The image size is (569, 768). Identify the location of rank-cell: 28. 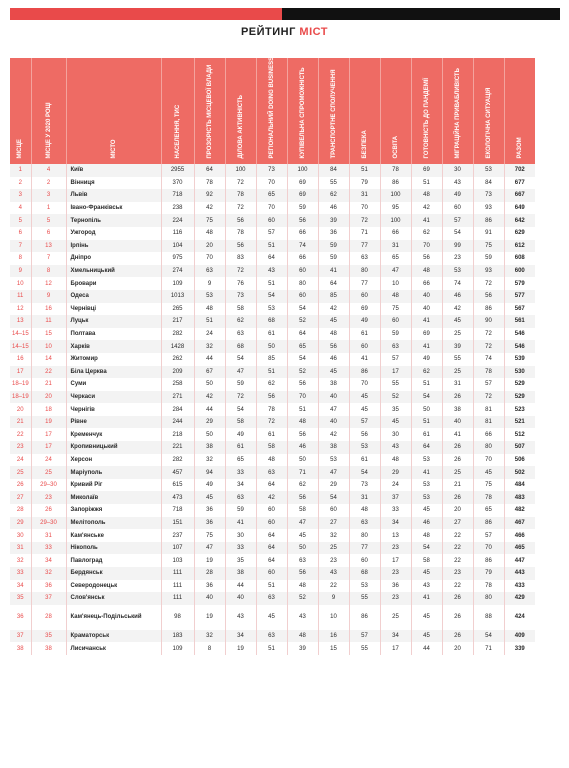
(21, 510).